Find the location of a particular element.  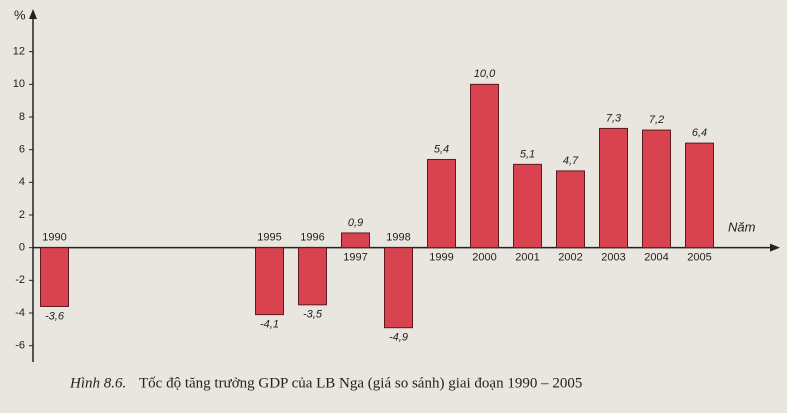

x-tick-label: 1999 is located at coordinates (441, 258).